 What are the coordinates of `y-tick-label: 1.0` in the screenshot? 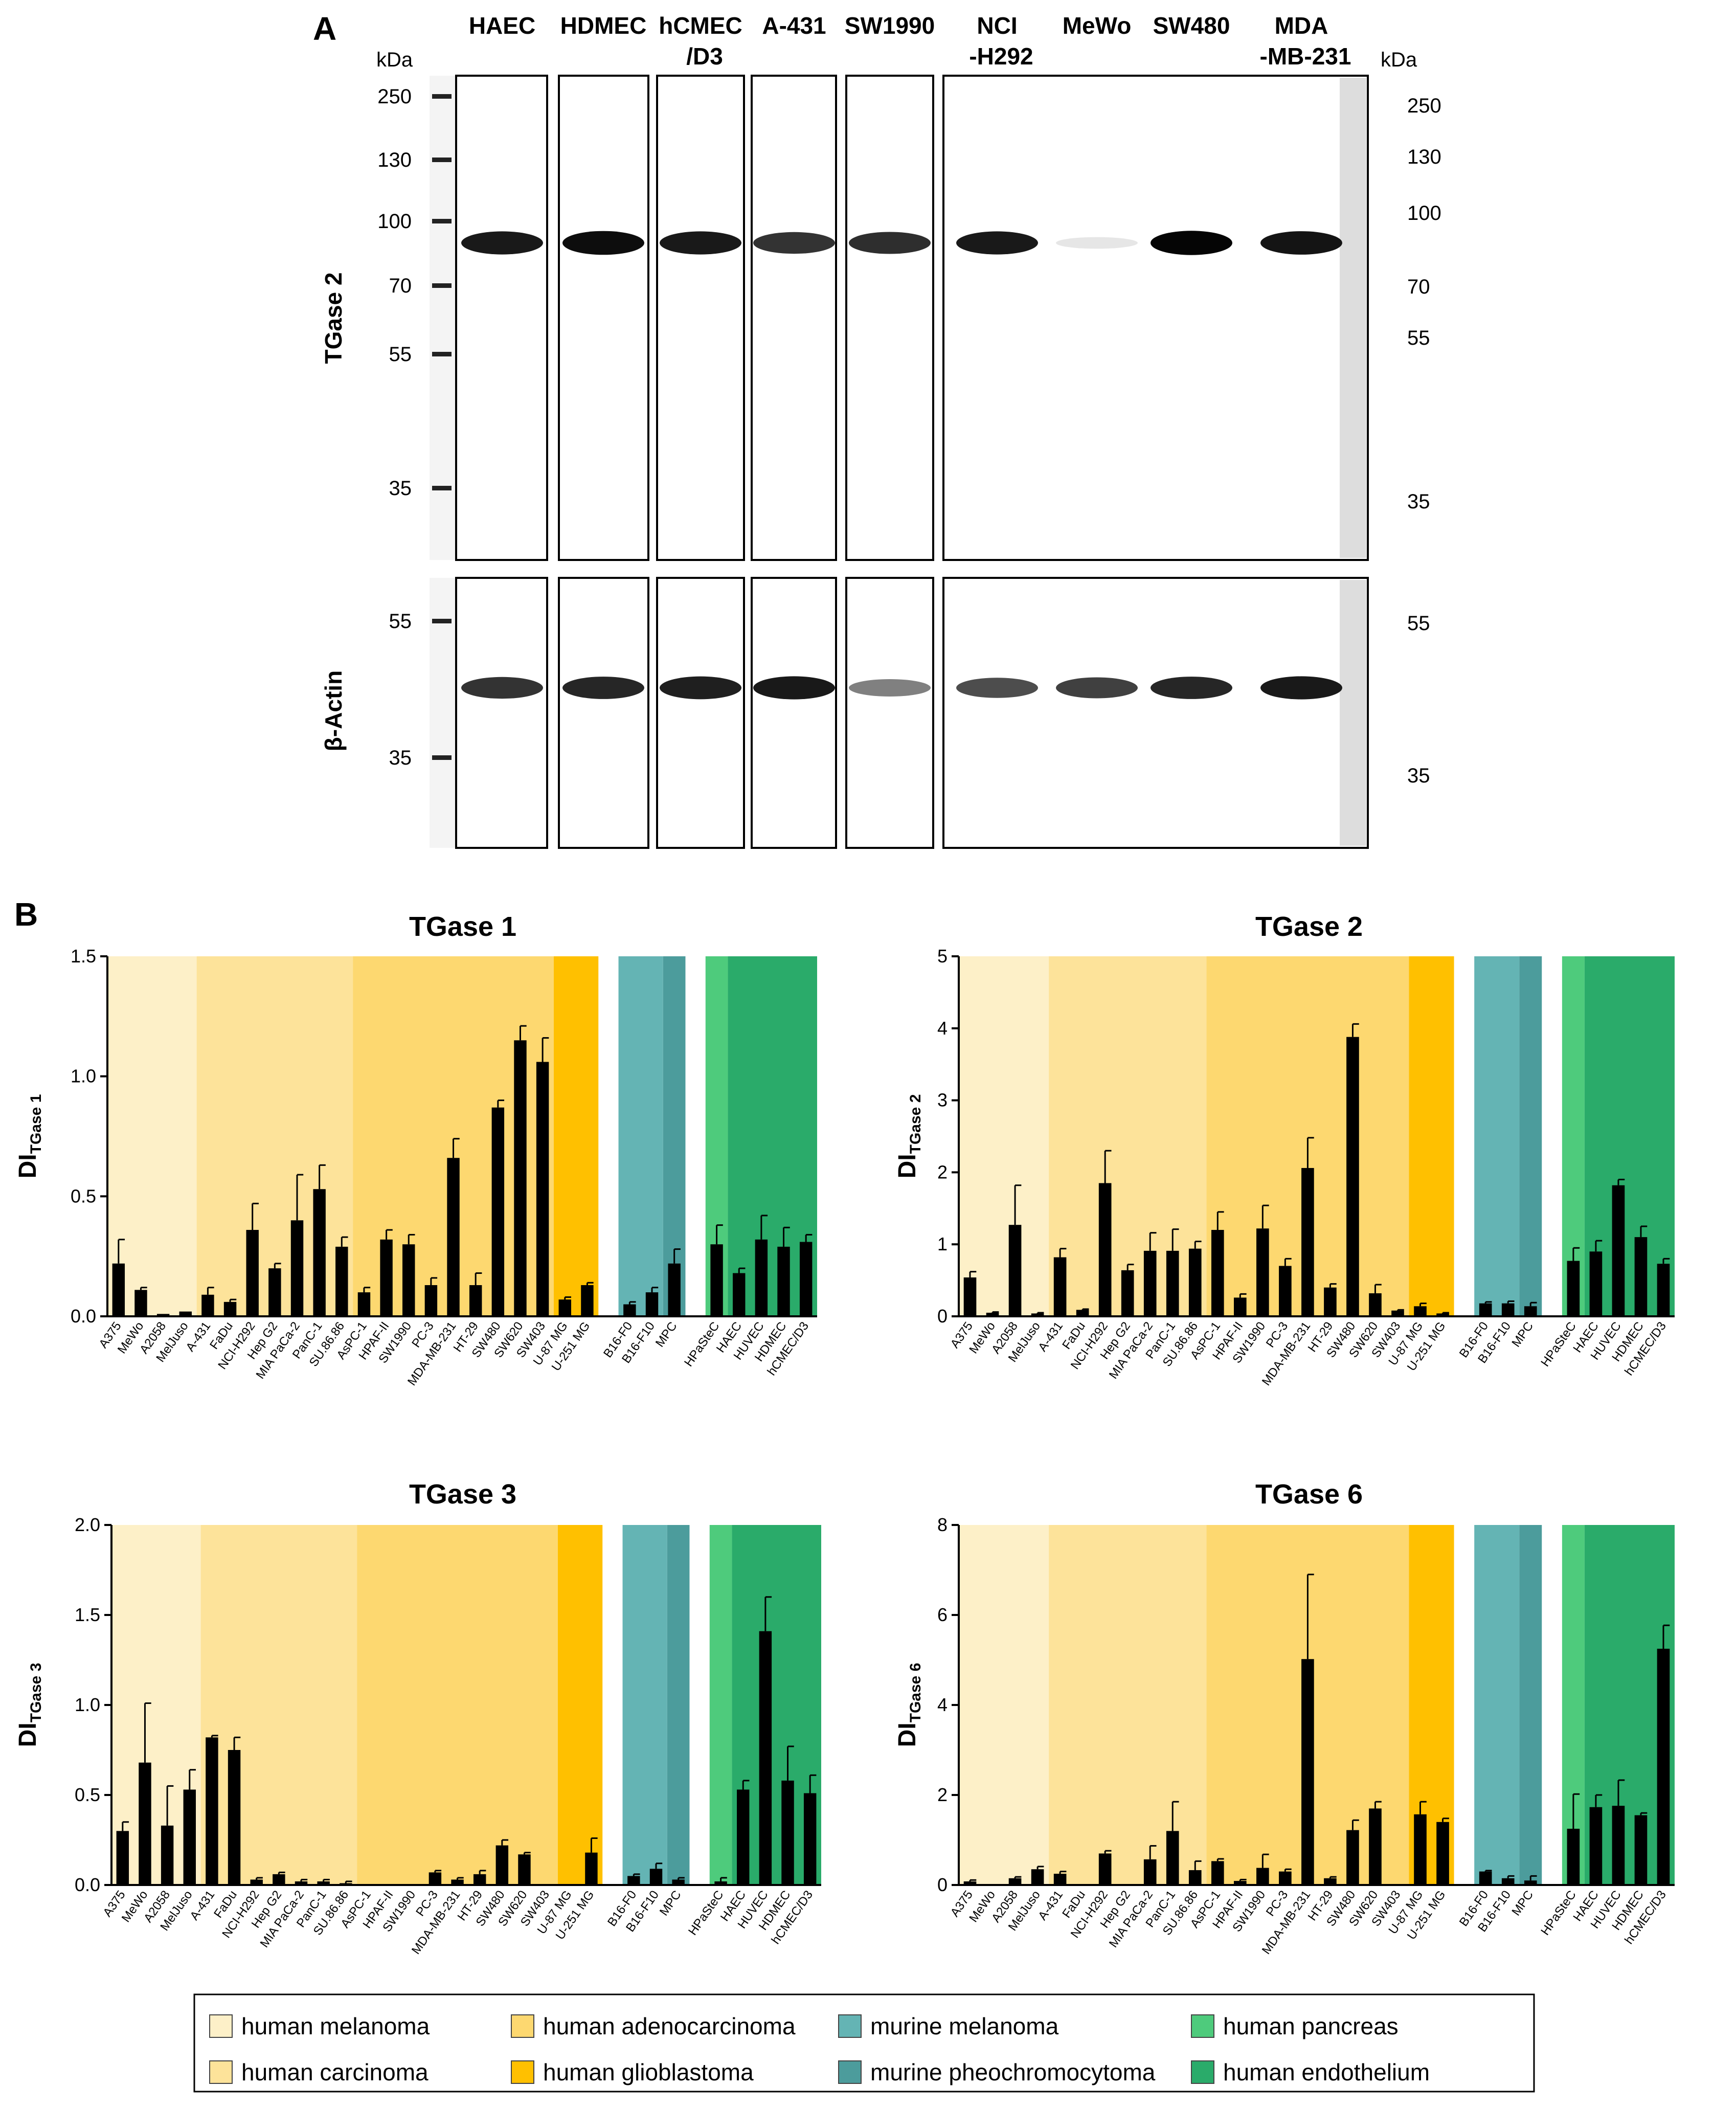 It's located at (83, 1076).